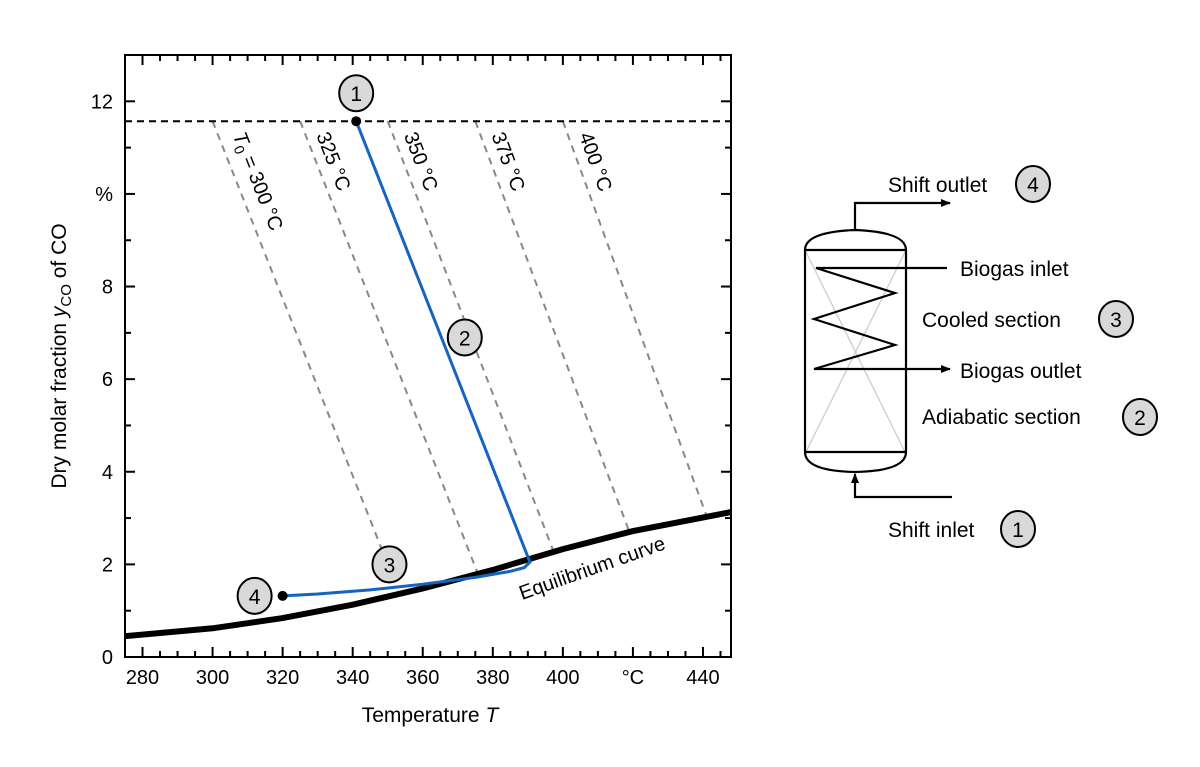 The height and width of the screenshot is (767, 1200). I want to click on adiabatic-label: T0 = 300 °C, so click(256, 182).